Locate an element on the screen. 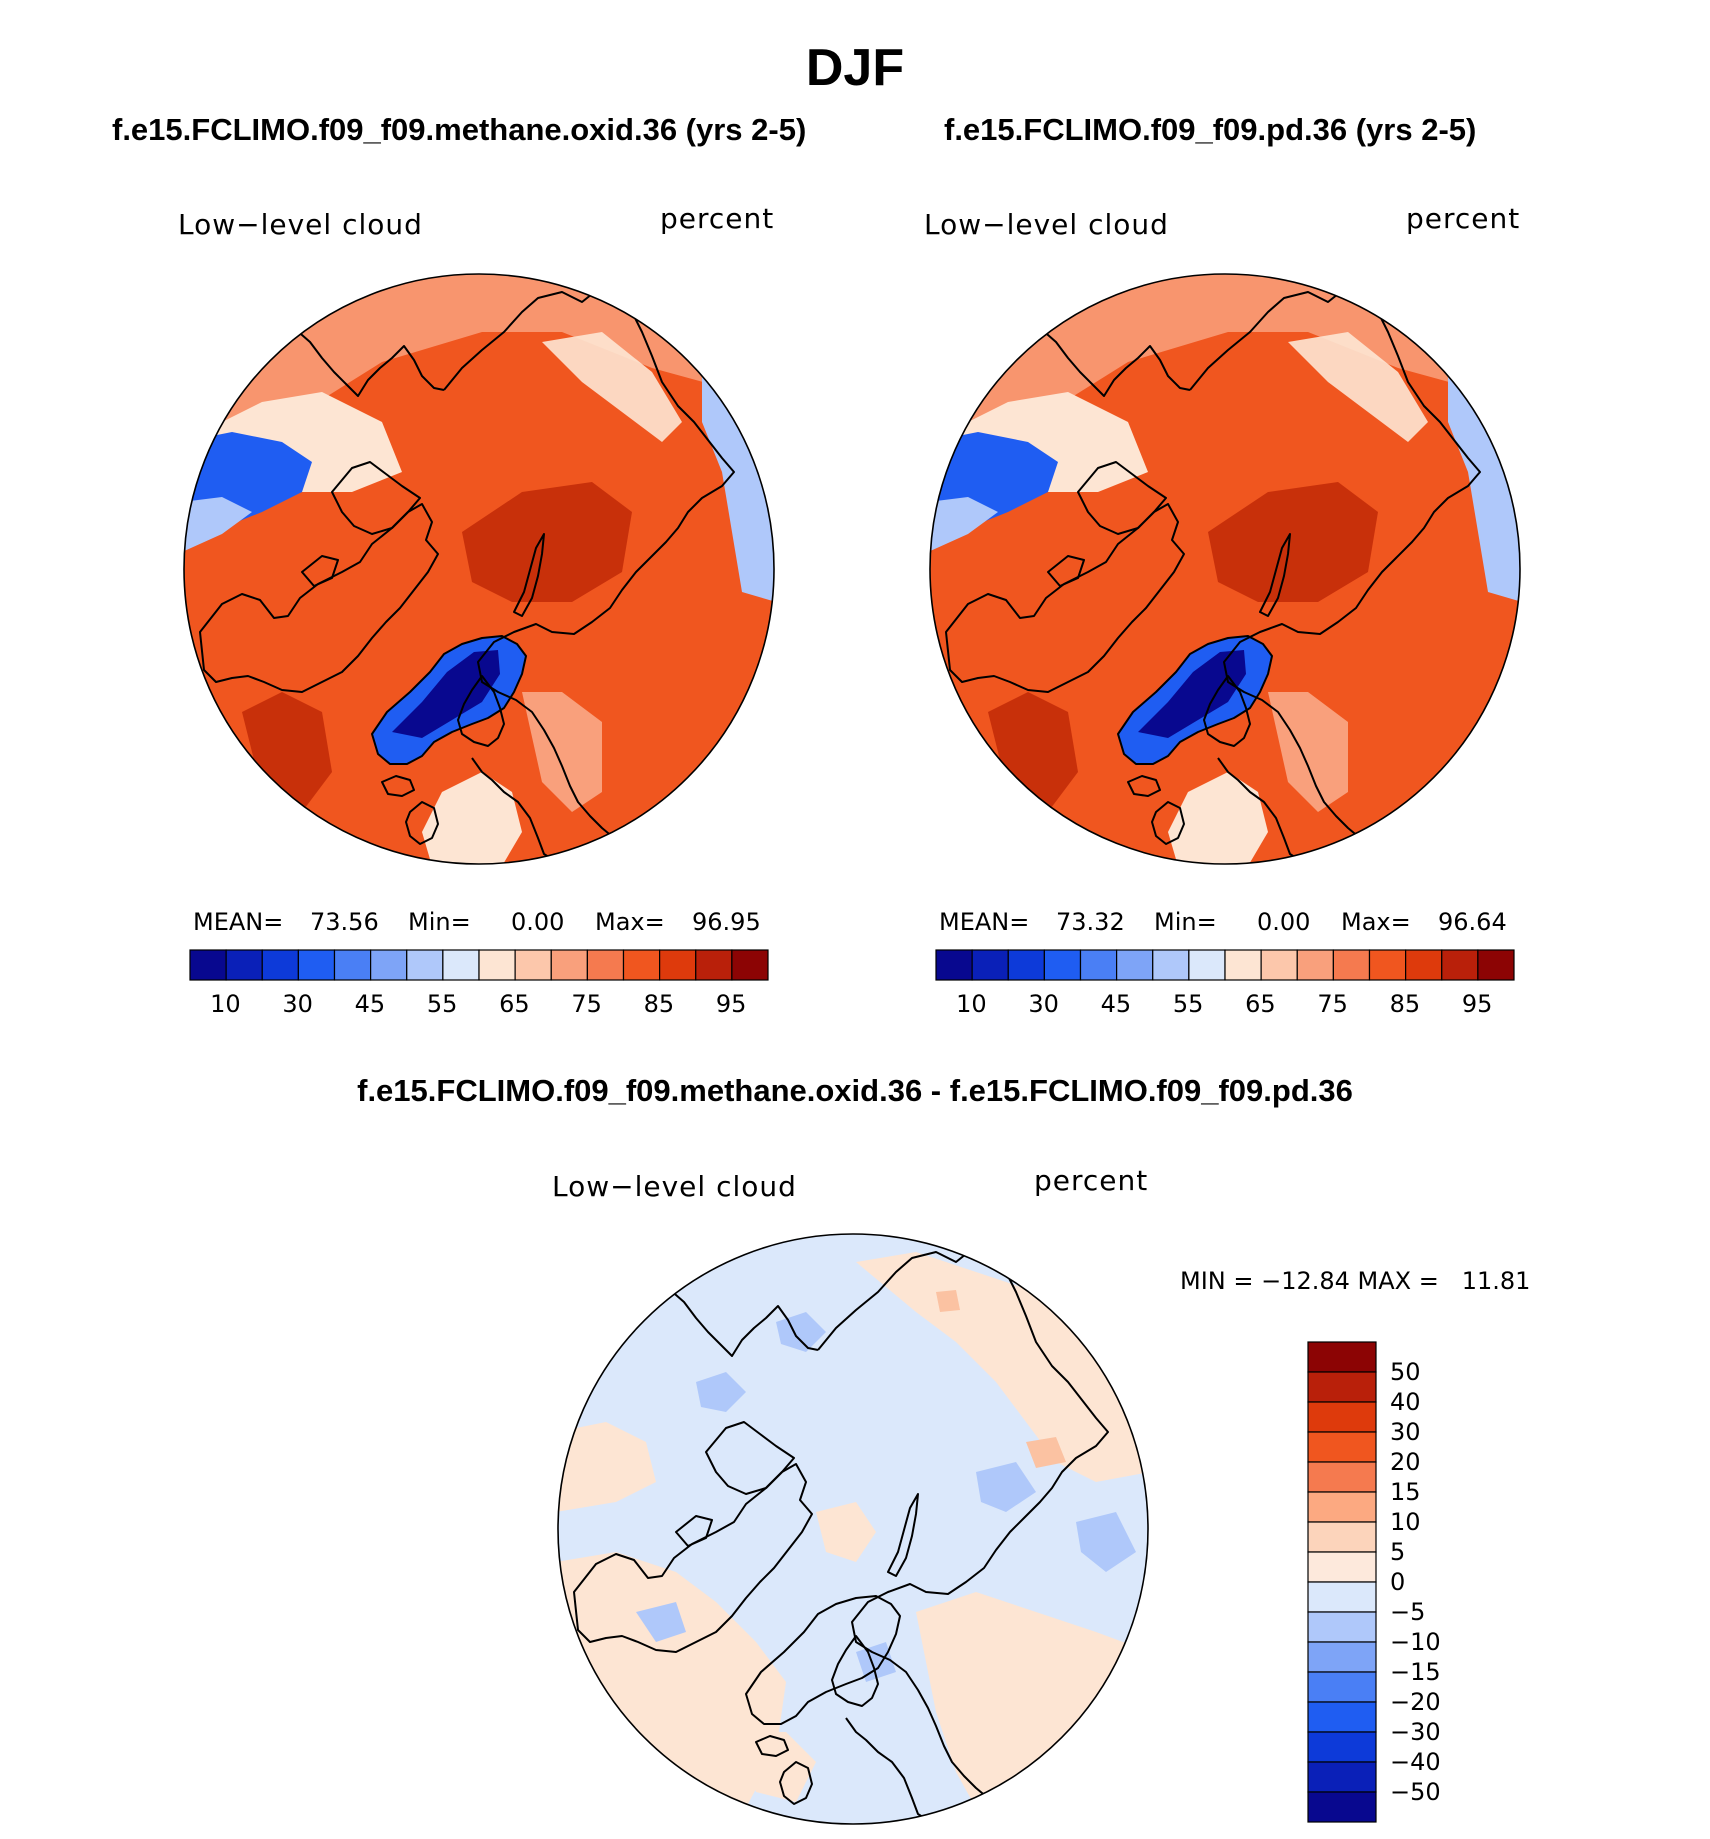 Image resolution: width=1710 pixels, height=1839 pixels. season-title: DJF is located at coordinates (855, 68).